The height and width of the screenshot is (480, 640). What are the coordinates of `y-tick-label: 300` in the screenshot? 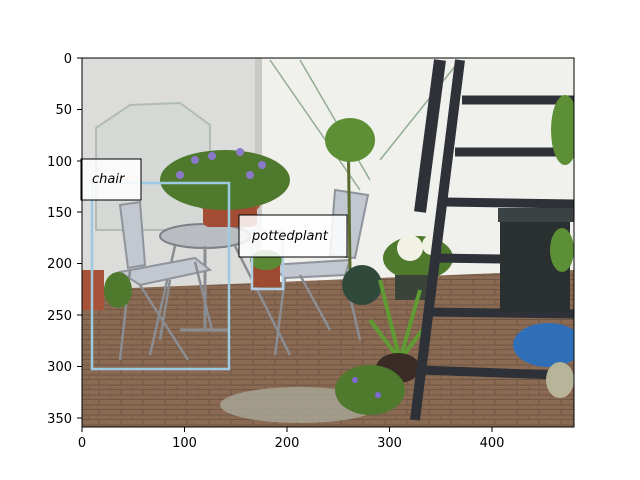 It's located at (59, 367).